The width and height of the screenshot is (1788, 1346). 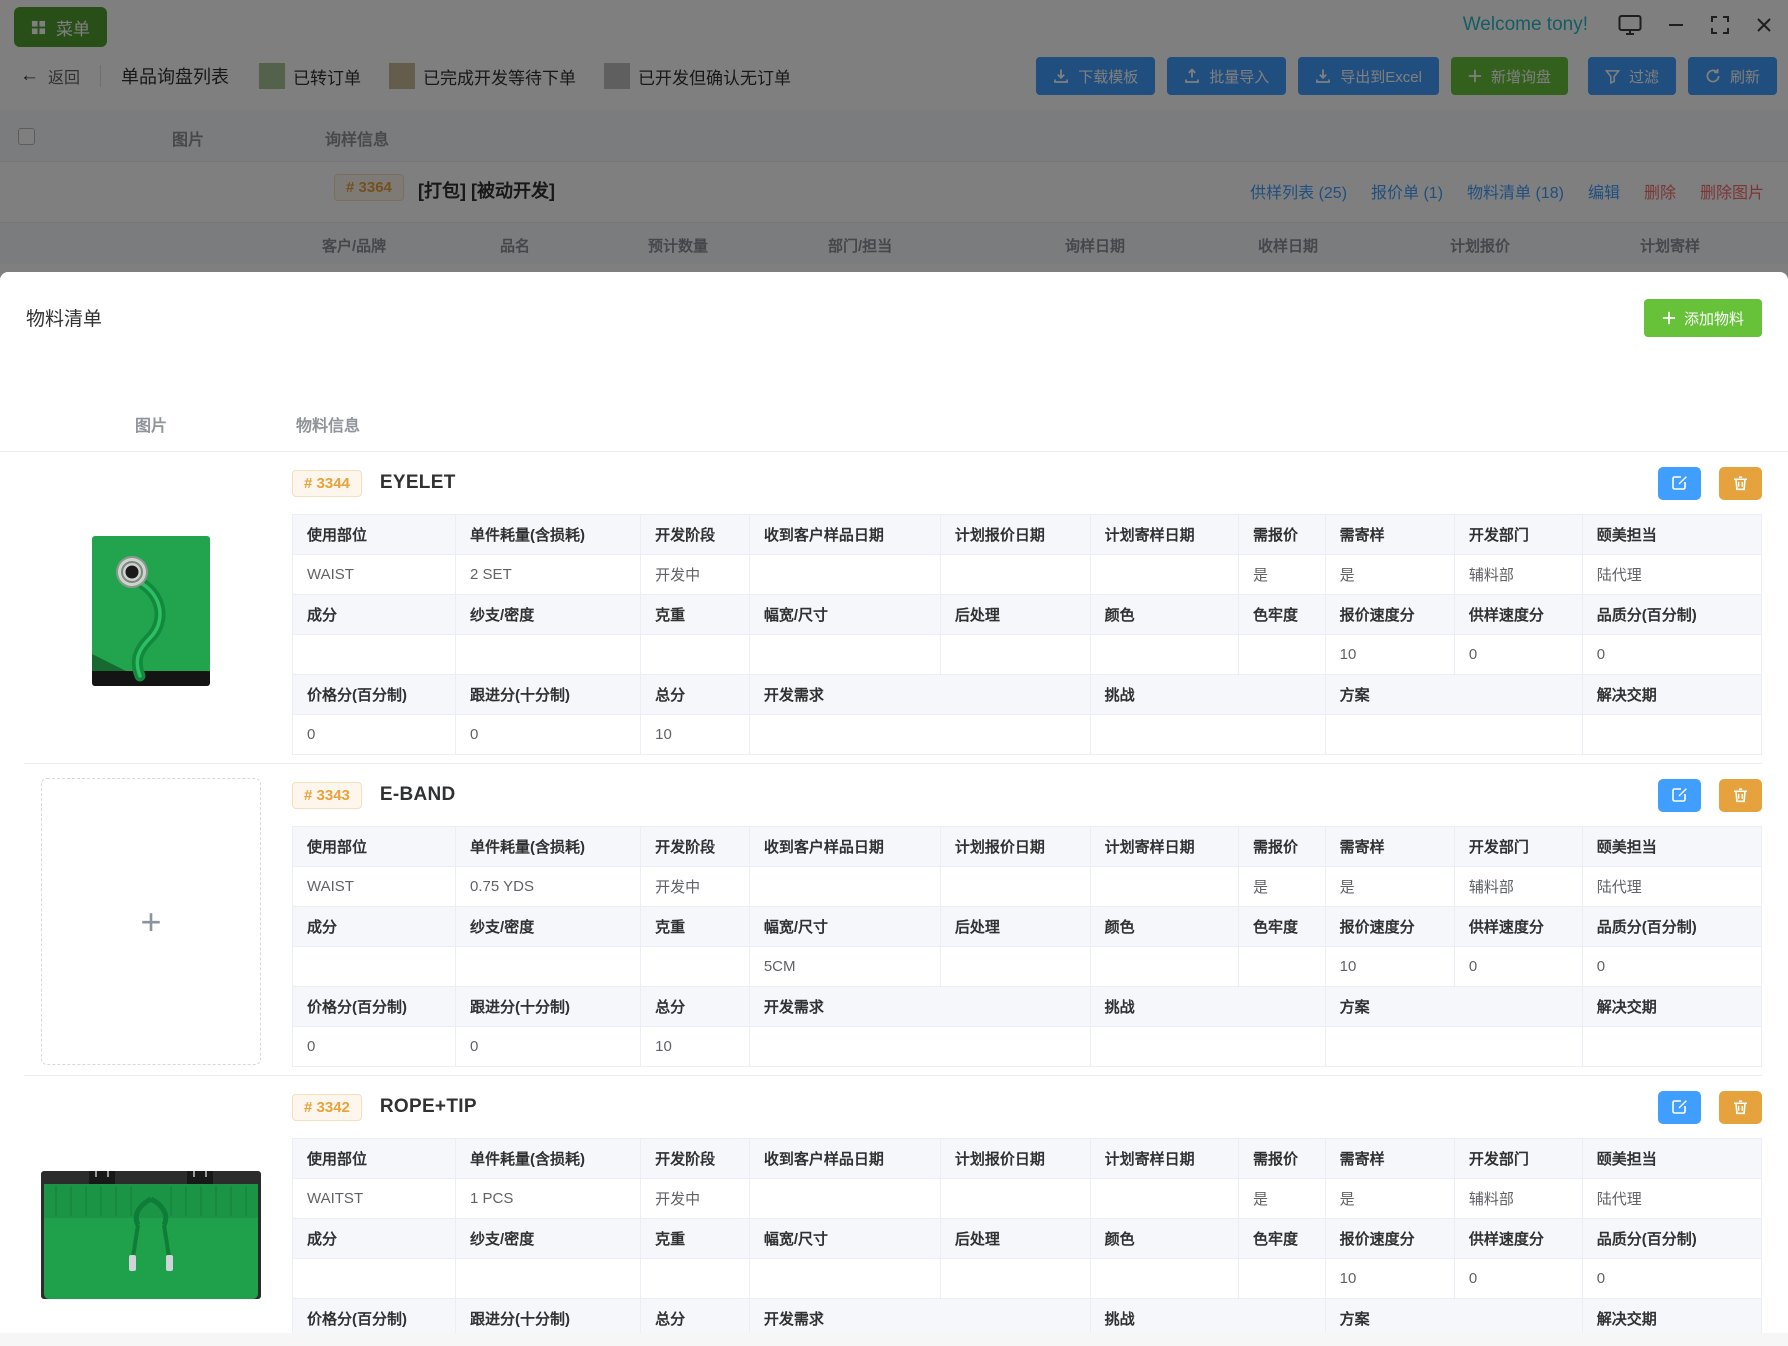 What do you see at coordinates (894, 1339) in the screenshot?
I see `horizontal-scrollbar` at bounding box center [894, 1339].